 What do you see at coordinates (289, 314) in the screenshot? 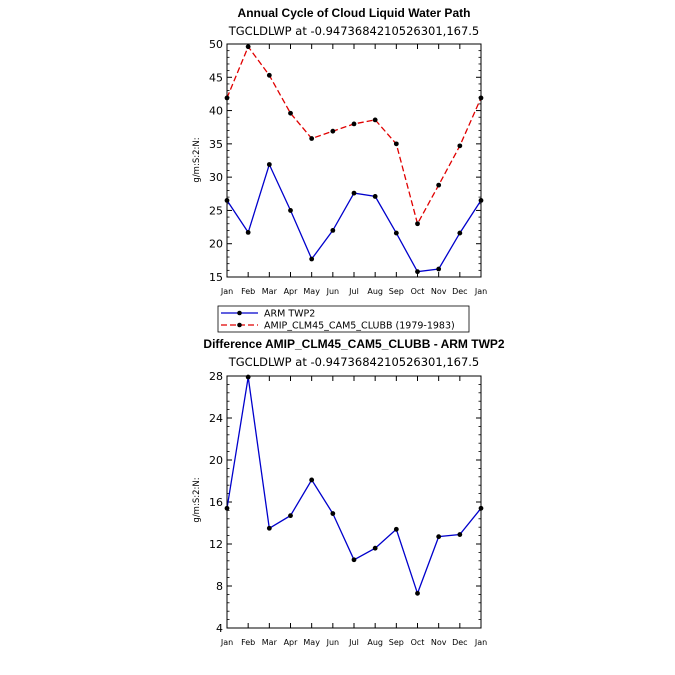
I see `legend-label-arm: ARM TWP2` at bounding box center [289, 314].